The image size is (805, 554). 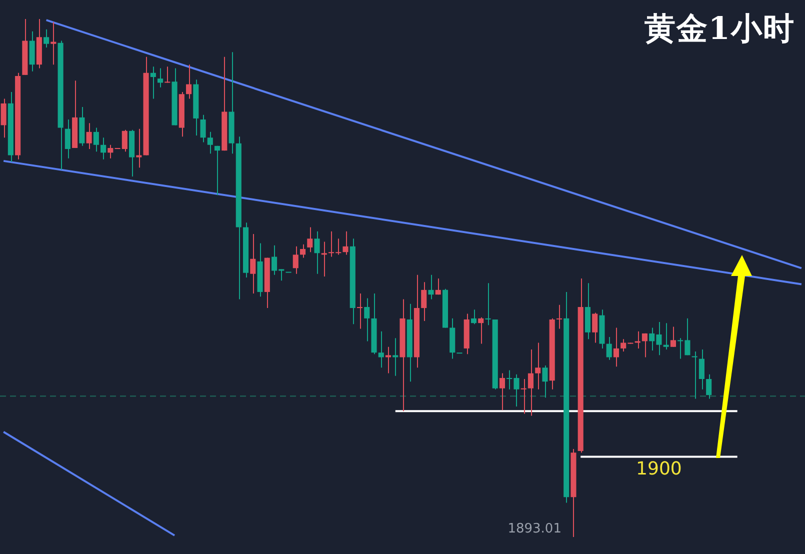 I want to click on annotation: 1893.01, so click(x=535, y=528).